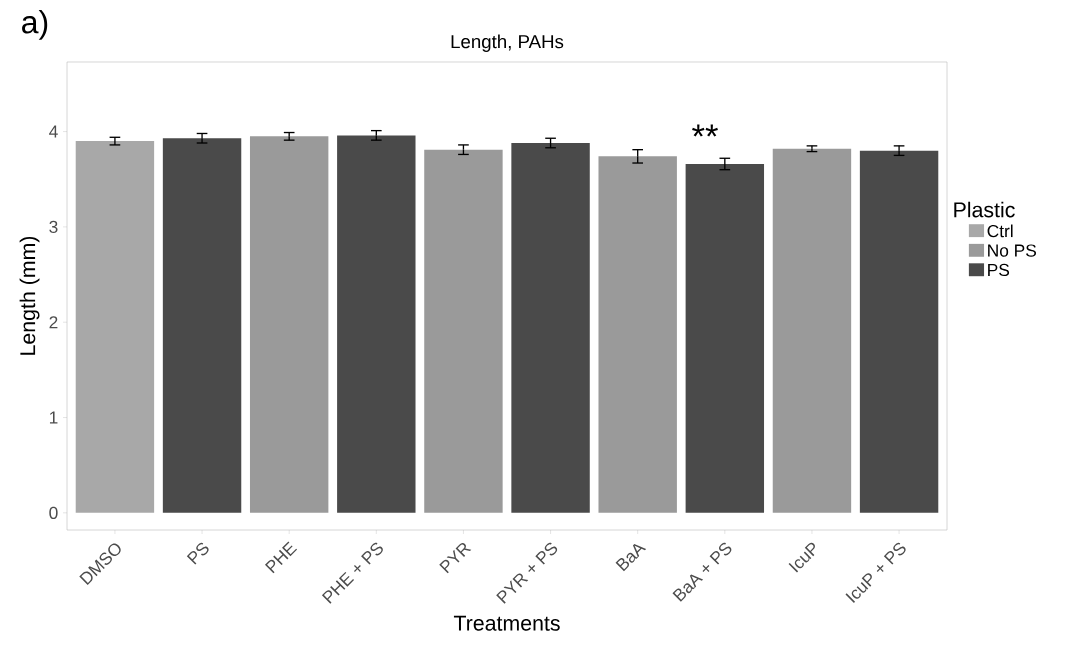 This screenshot has height=664, width=1081. Describe the element at coordinates (702, 572) in the screenshot. I see `x-tick-label: BaA + PS` at that location.